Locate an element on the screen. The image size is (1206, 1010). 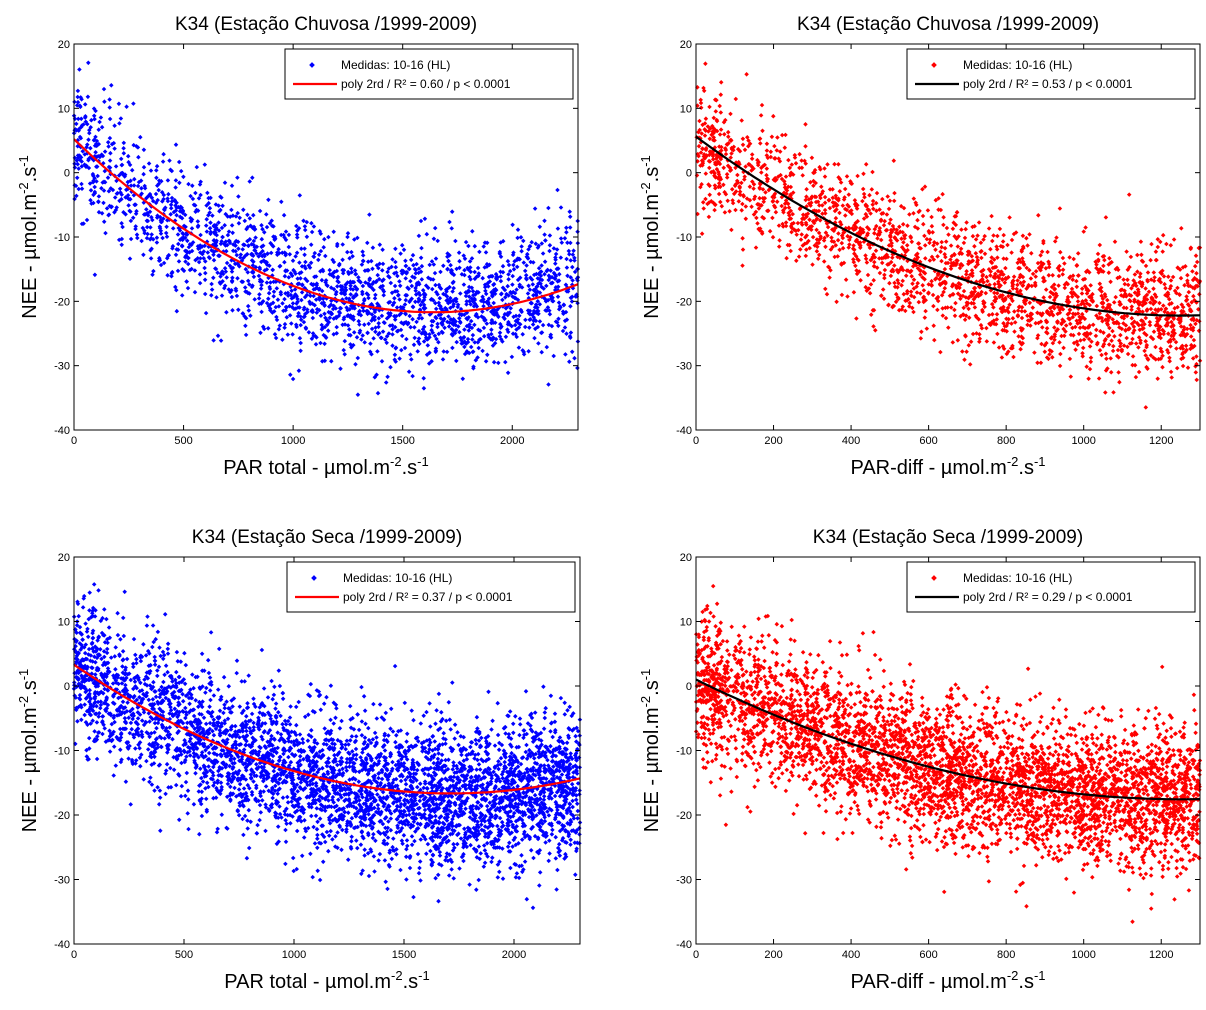
chart-2-ytick-label: -30 is located at coordinates (684, 367).